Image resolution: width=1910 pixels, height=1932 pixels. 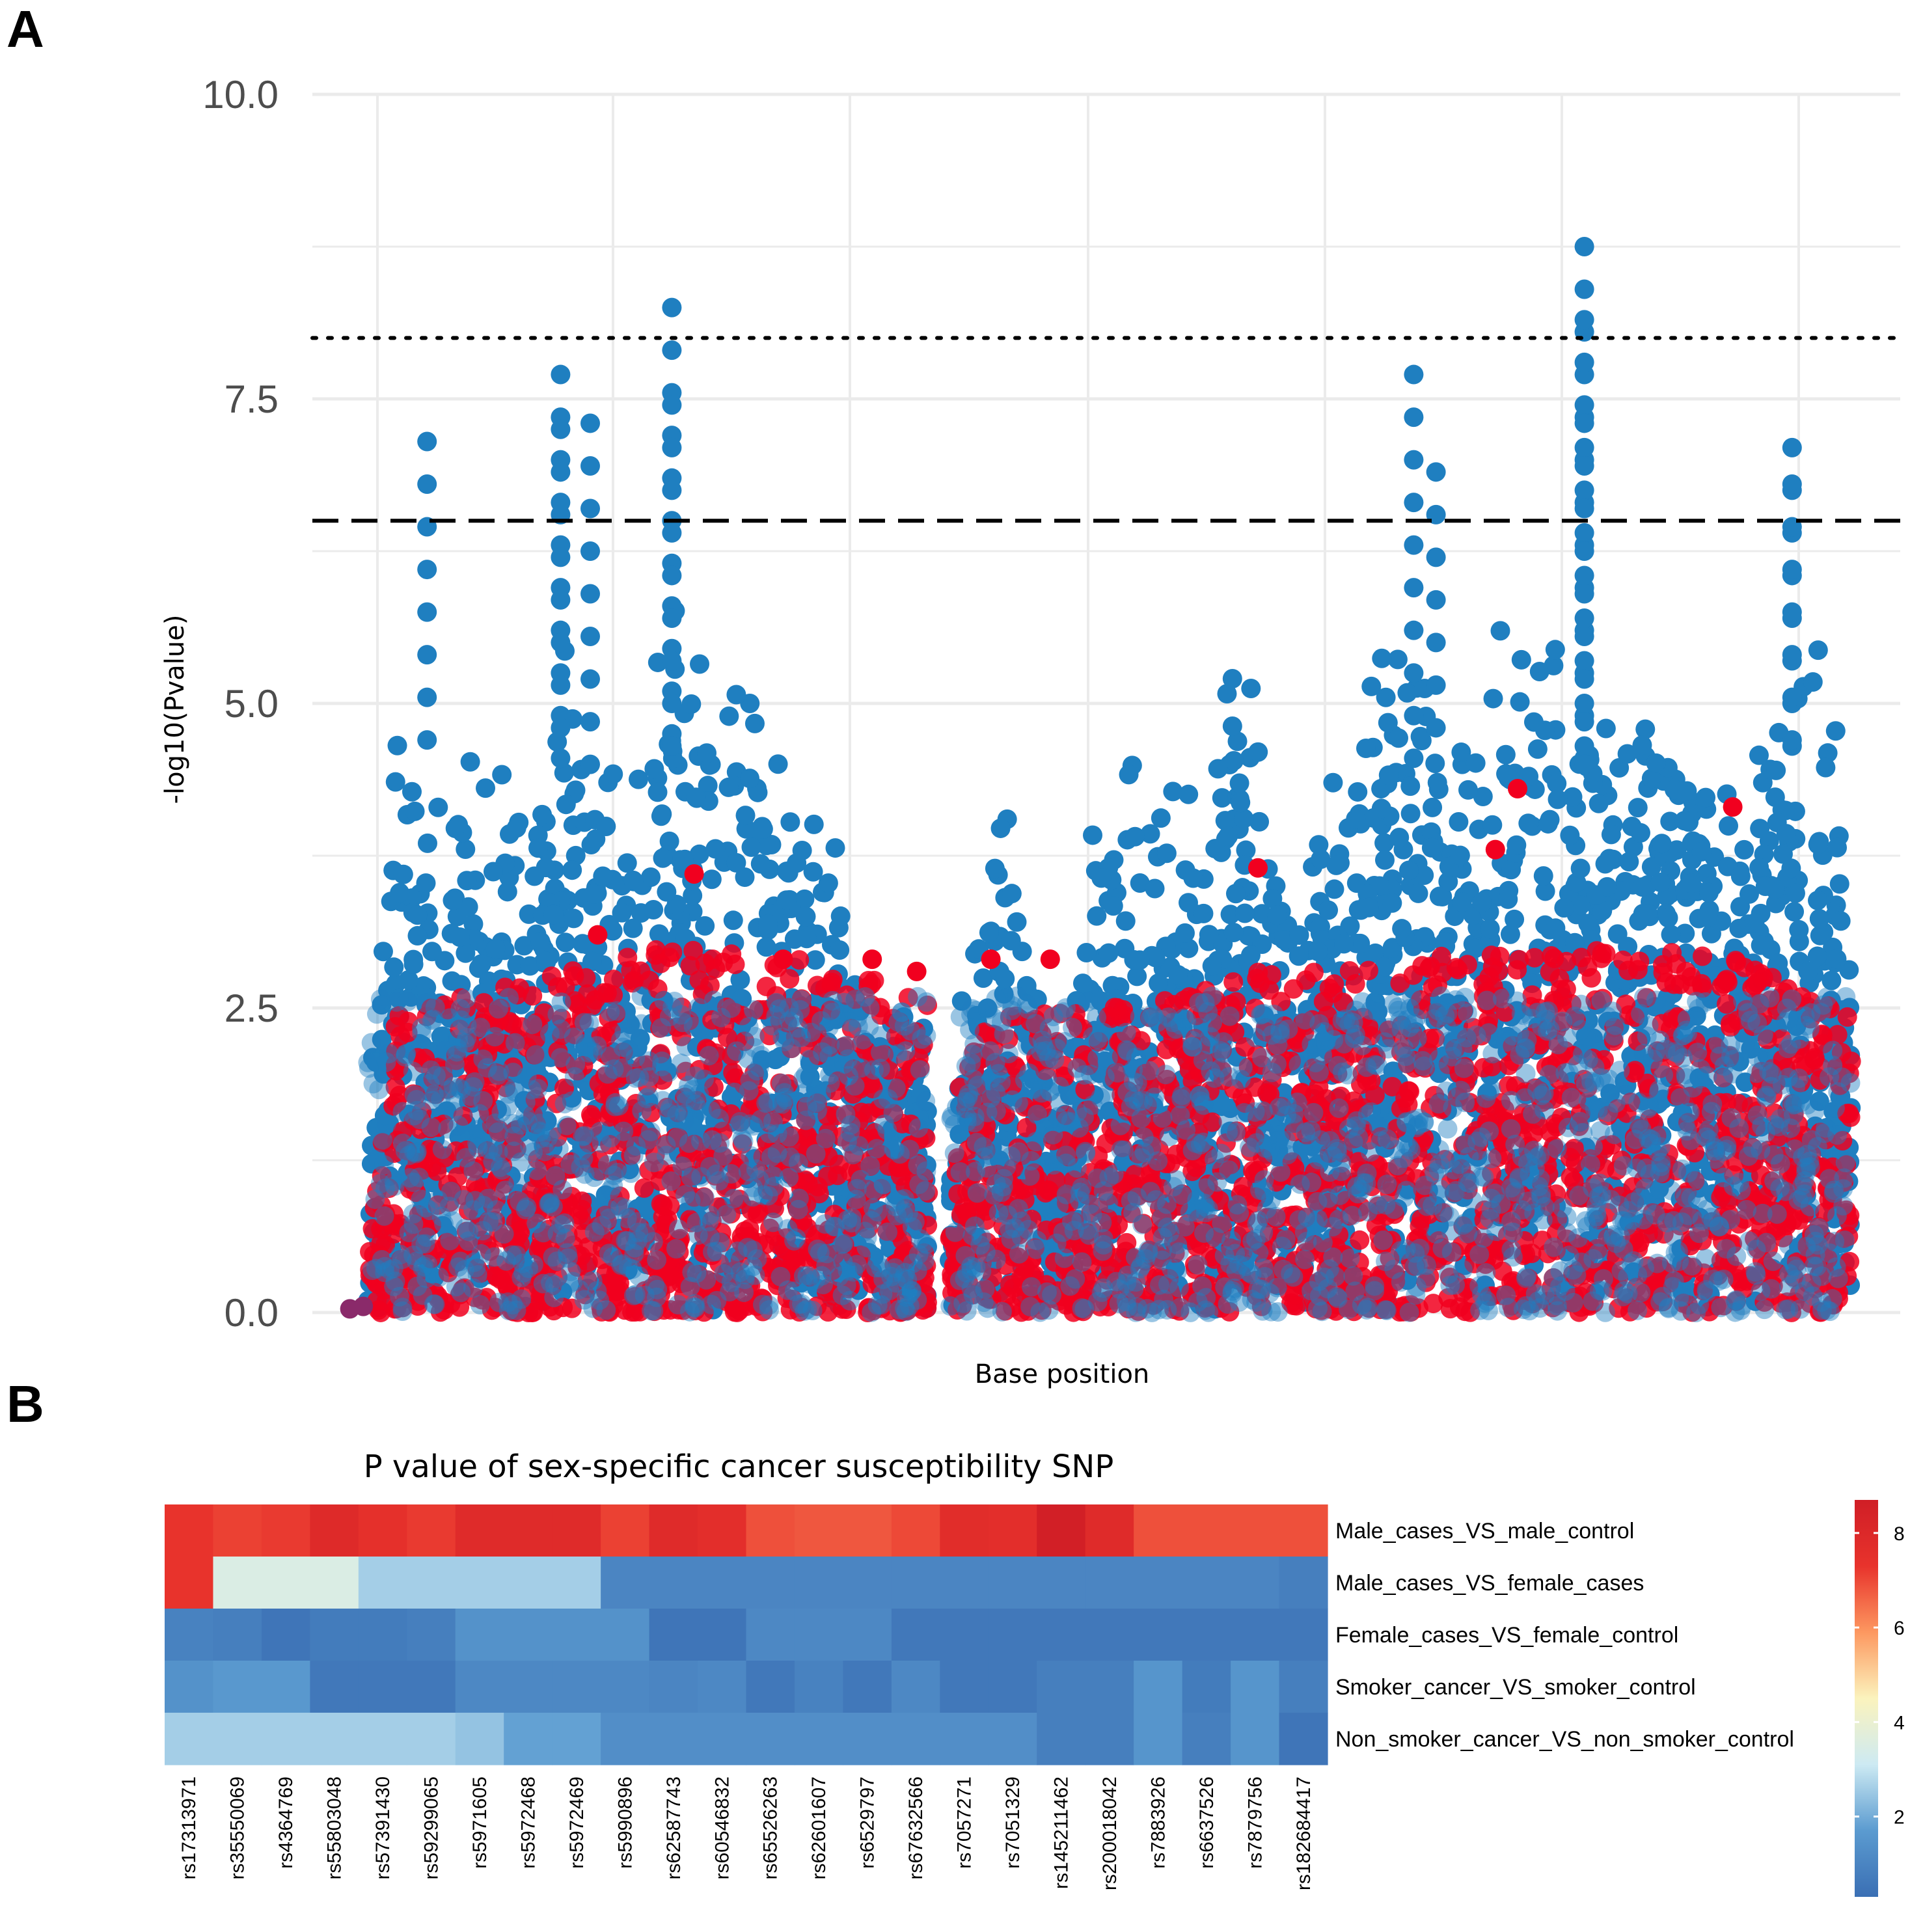 I want to click on y-tick-label: 2.5, so click(x=252, y=1008).